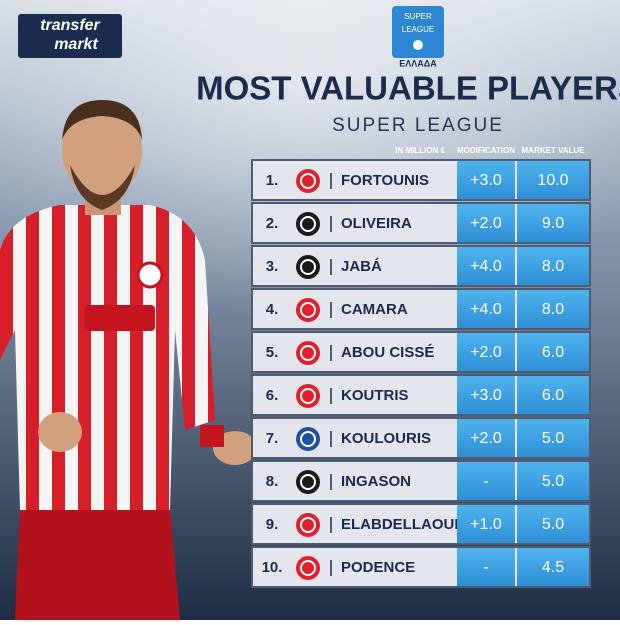 This screenshot has height=625, width=620. Describe the element at coordinates (375, 395) in the screenshot. I see `player-name: KOUTRIS` at that location.